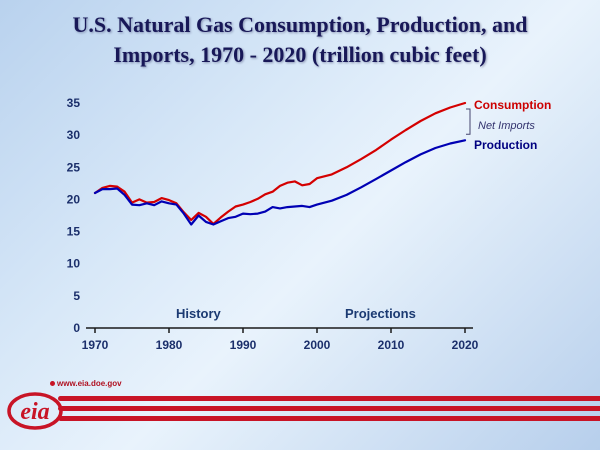 This screenshot has width=600, height=450. I want to click on y-tick-label: 5, so click(76, 296).